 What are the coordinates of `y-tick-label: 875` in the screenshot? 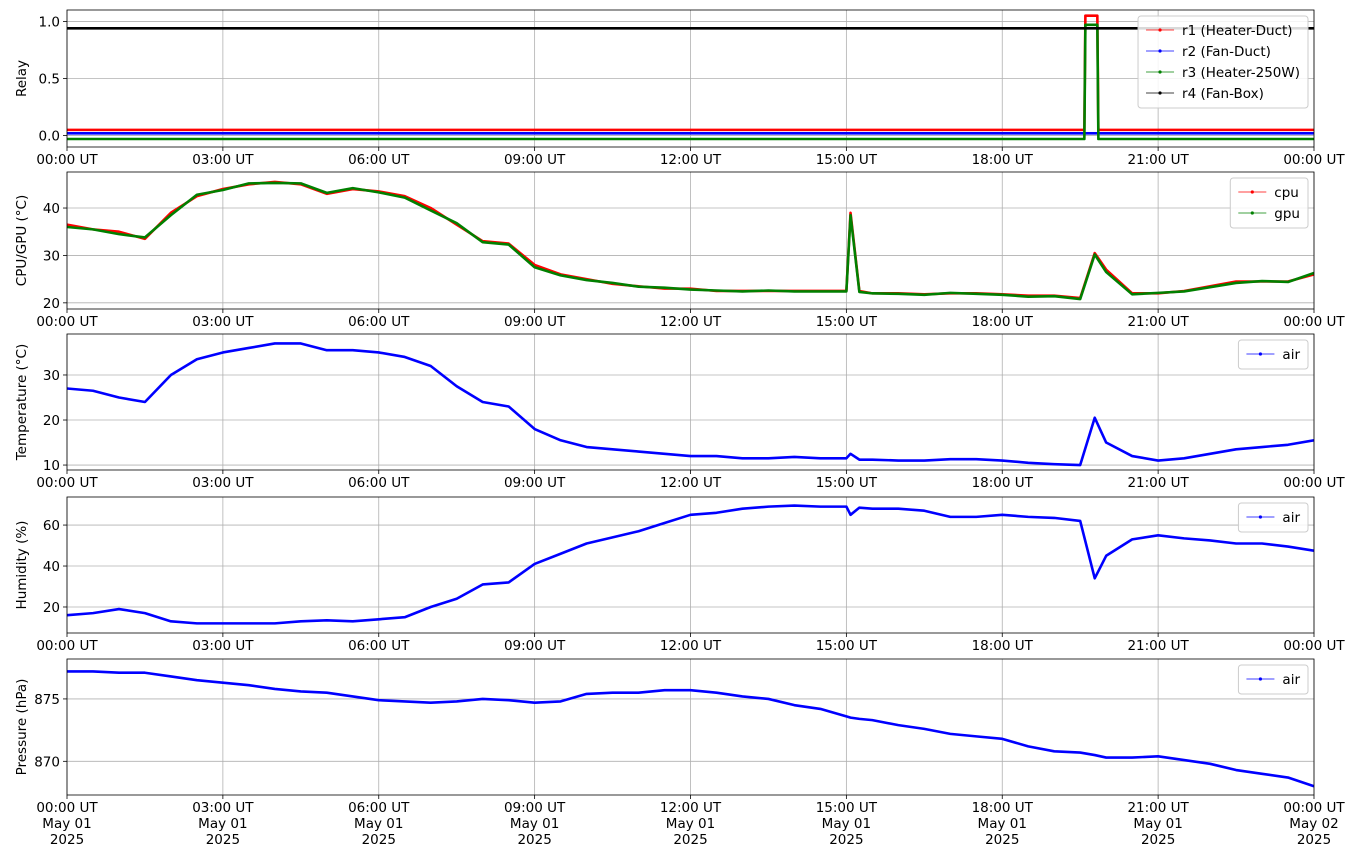 It's located at (47, 700).